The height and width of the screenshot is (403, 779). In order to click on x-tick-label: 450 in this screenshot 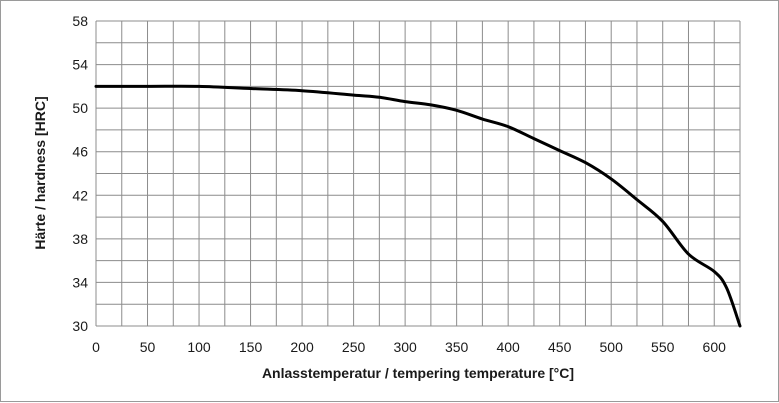, I will do `click(560, 347)`.